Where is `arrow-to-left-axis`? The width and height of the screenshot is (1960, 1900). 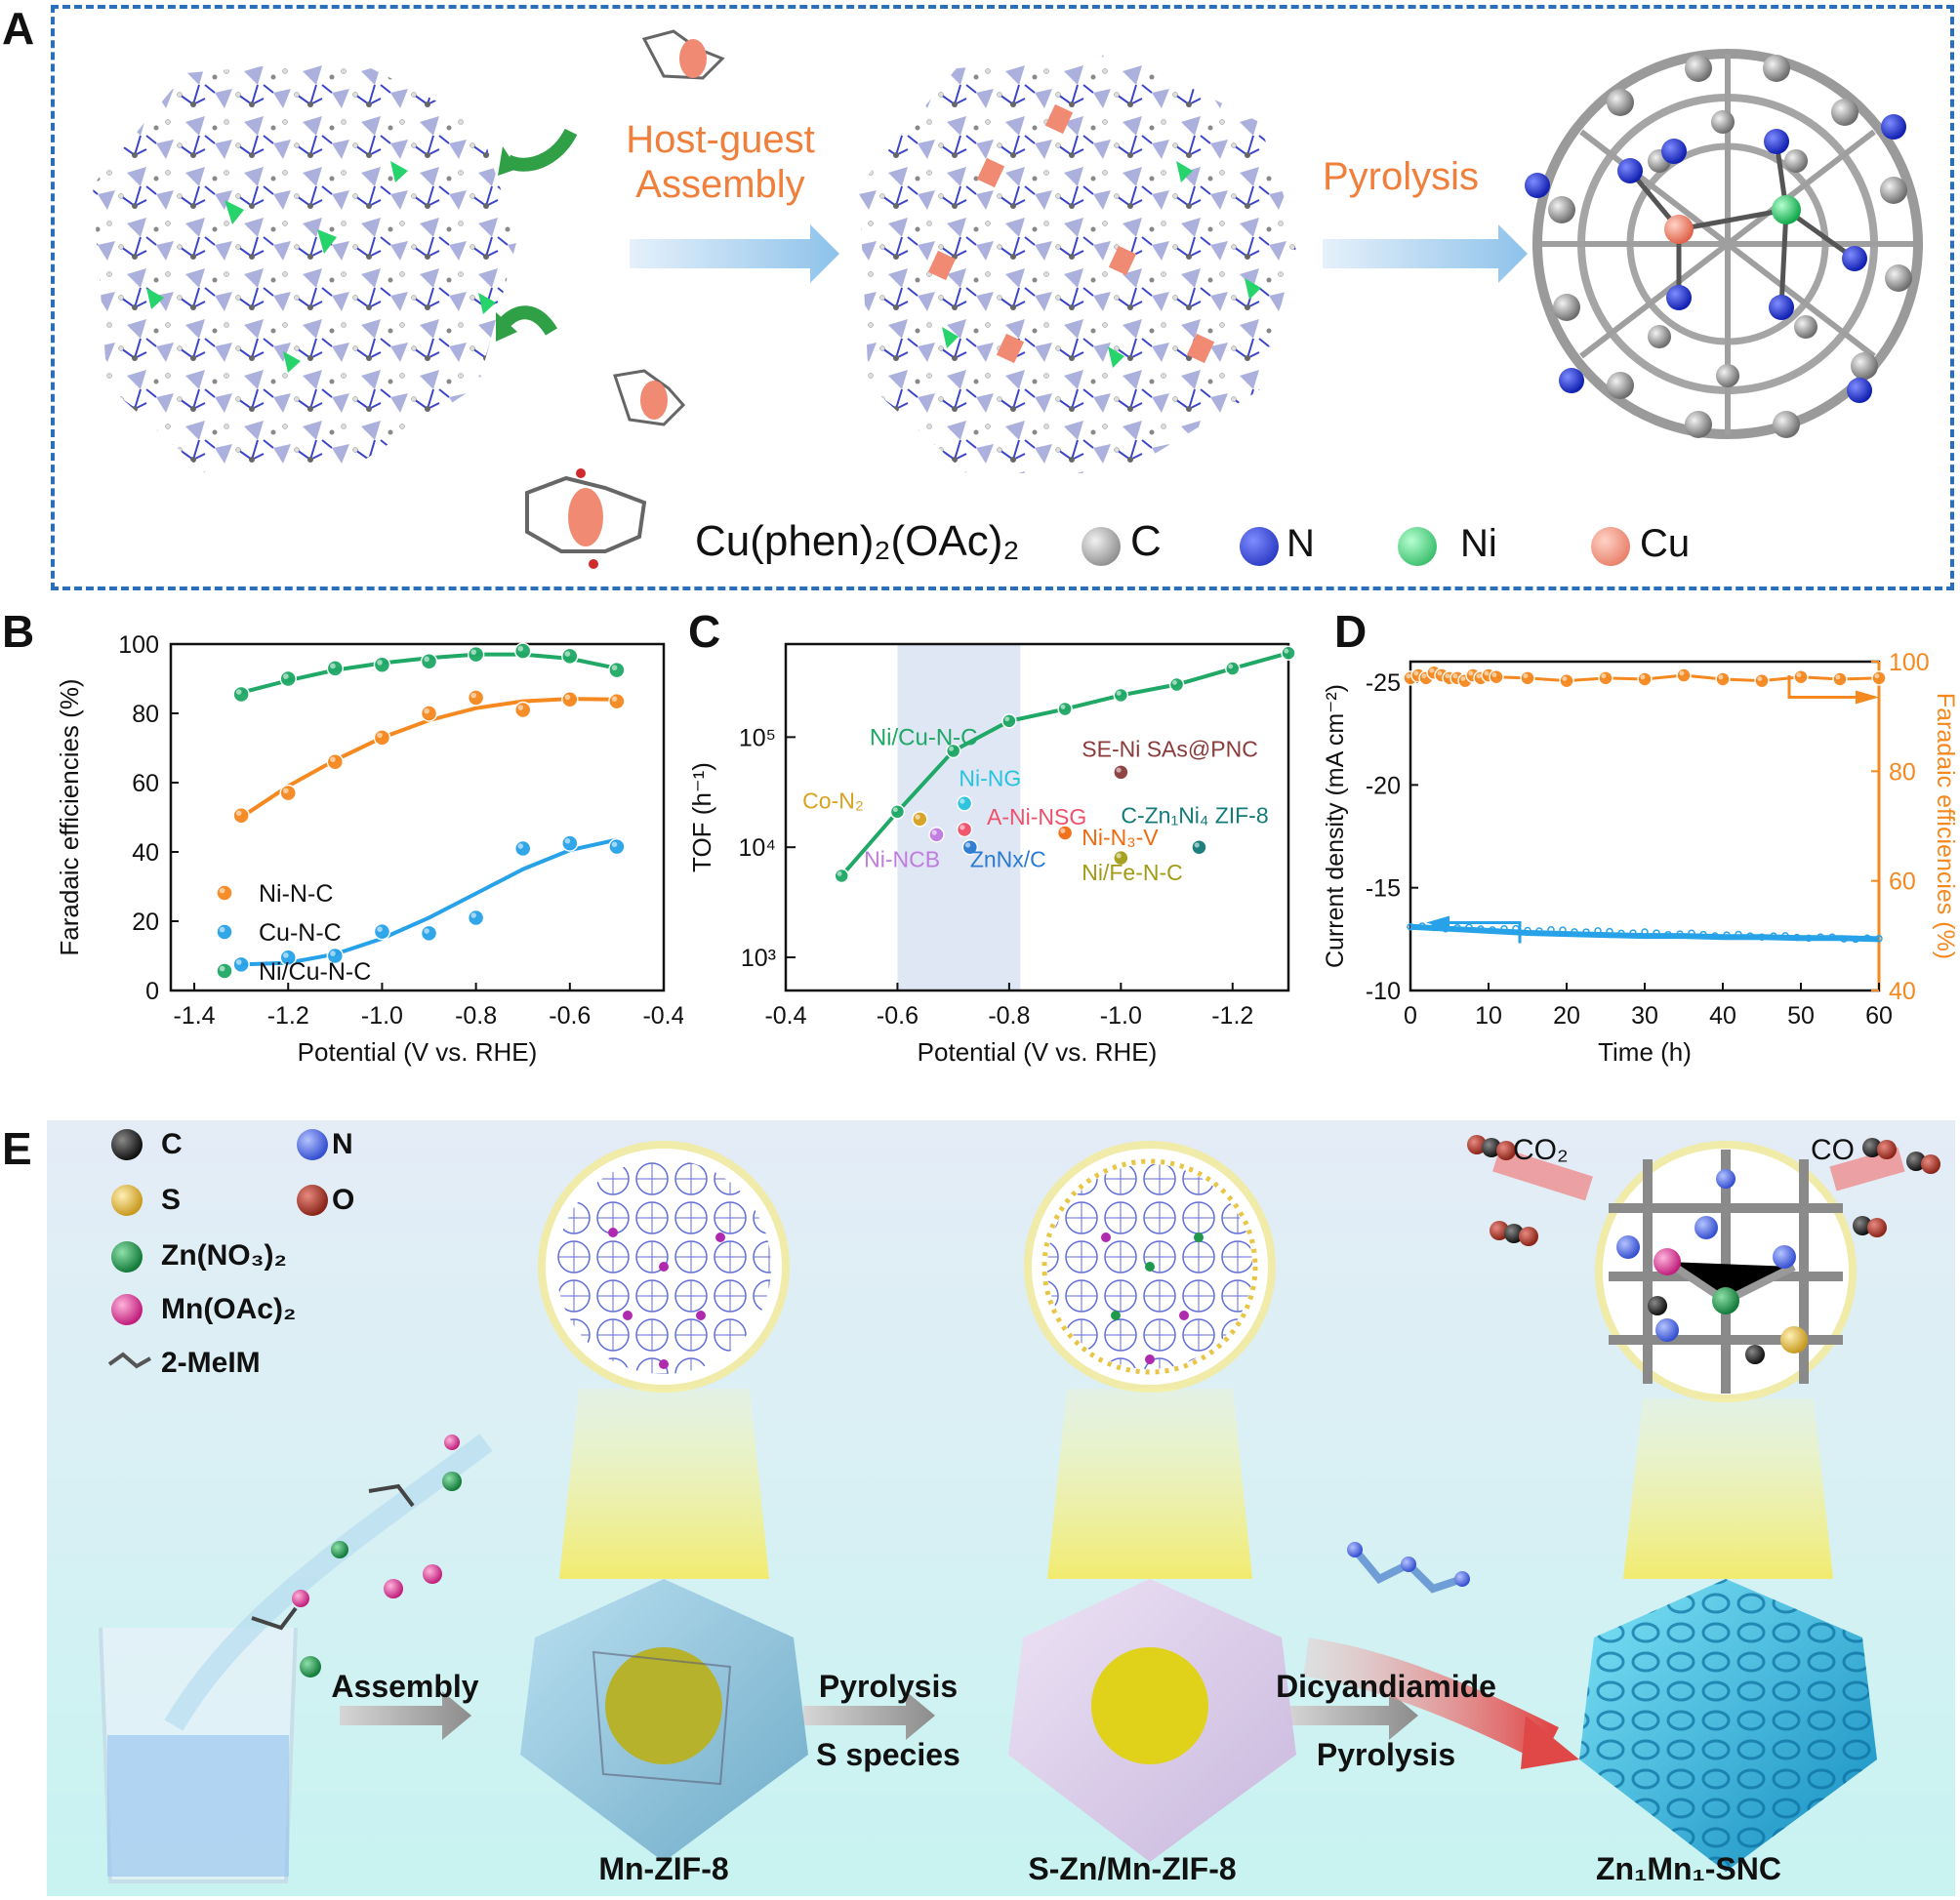 arrow-to-left-axis is located at coordinates (1486, 932).